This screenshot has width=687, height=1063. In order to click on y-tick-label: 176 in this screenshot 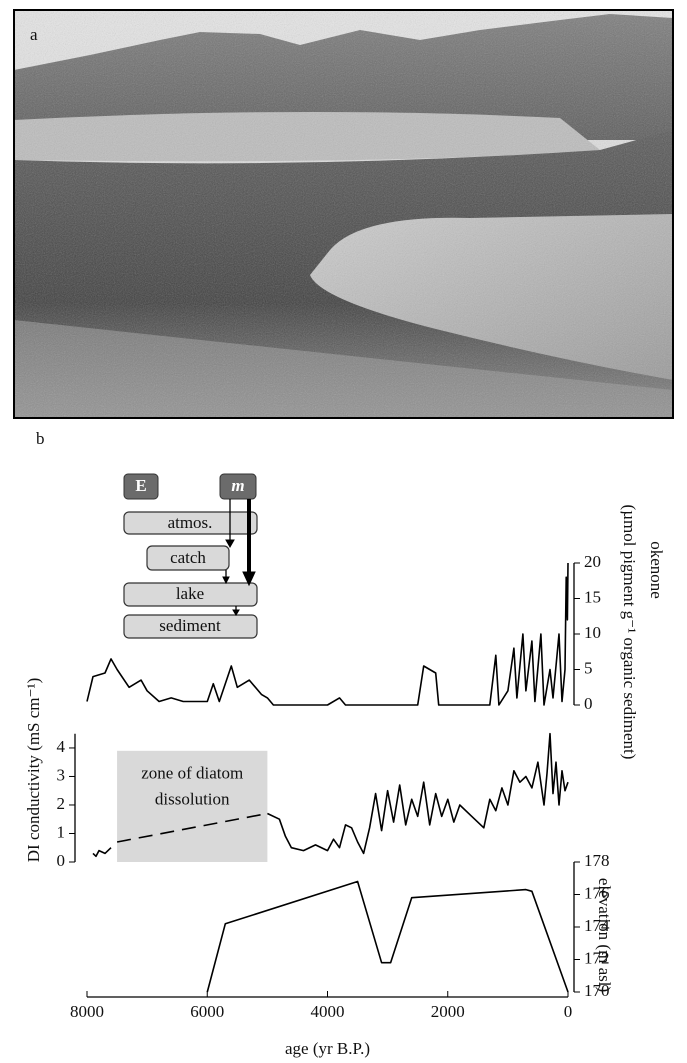, I will do `click(597, 892)`.